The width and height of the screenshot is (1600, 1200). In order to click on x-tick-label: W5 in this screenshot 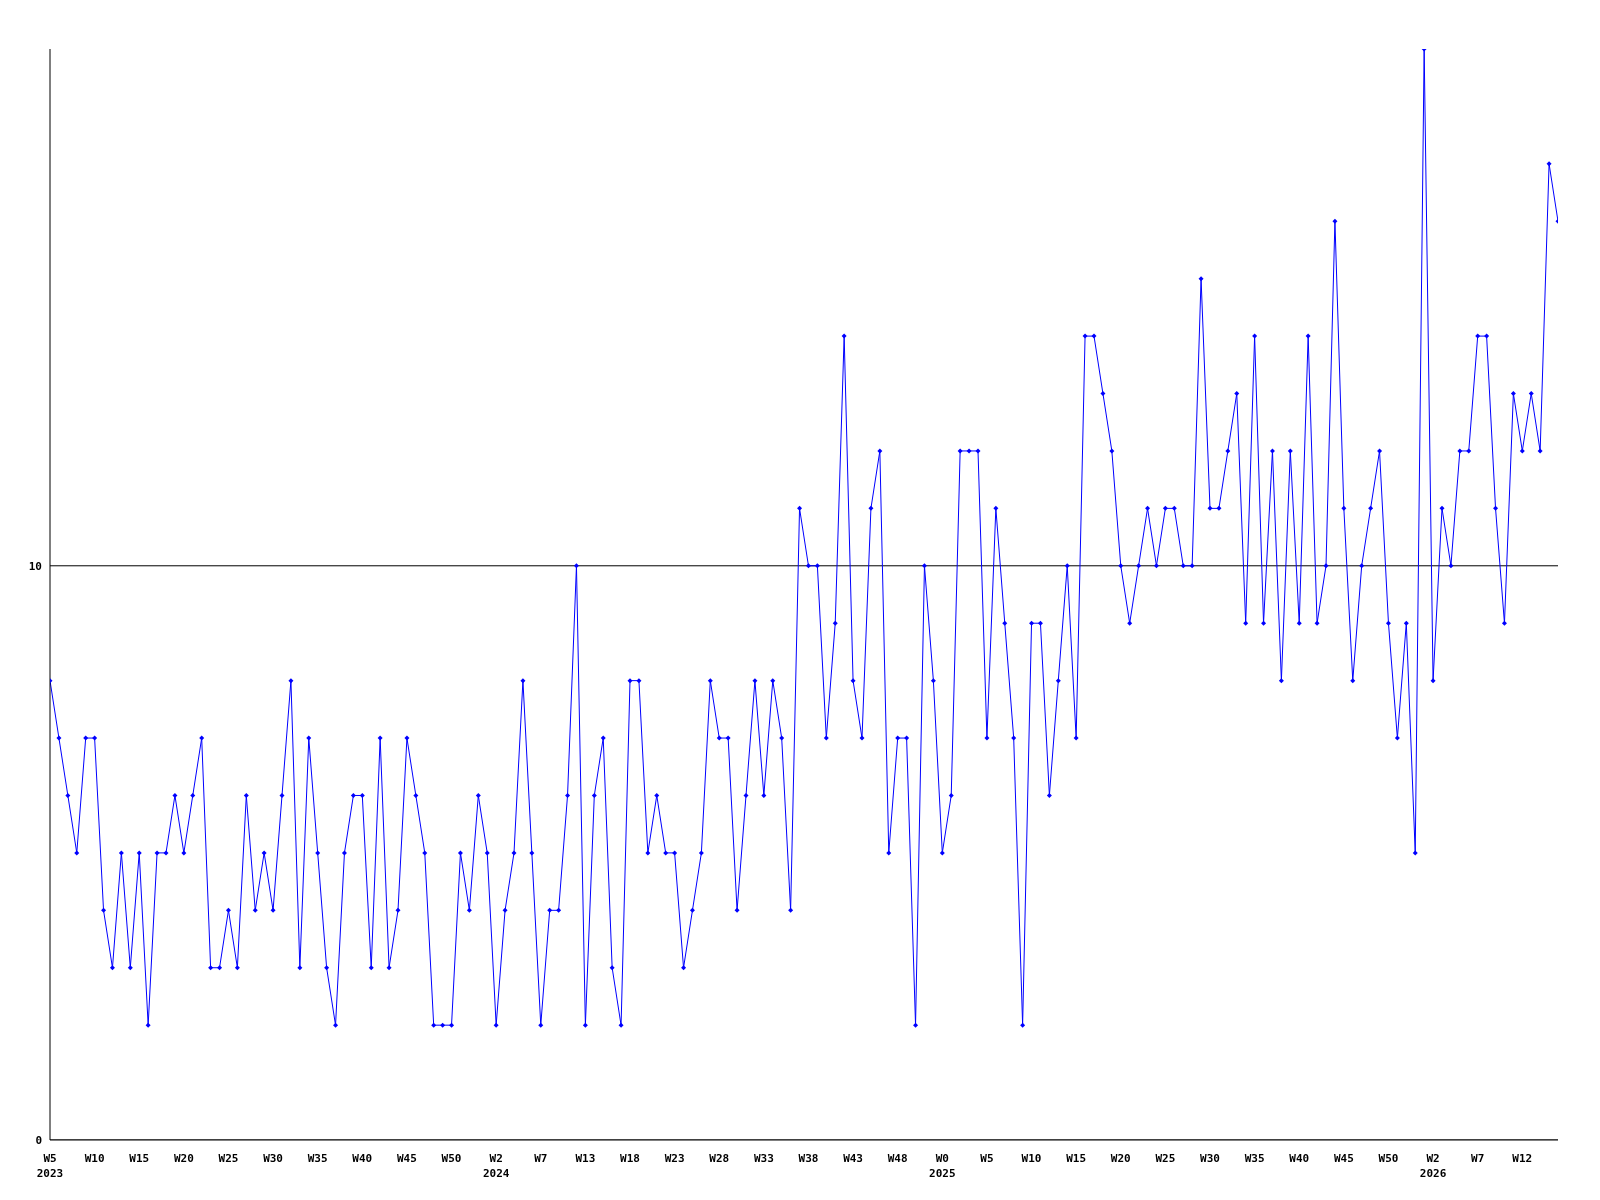, I will do `click(987, 1158)`.